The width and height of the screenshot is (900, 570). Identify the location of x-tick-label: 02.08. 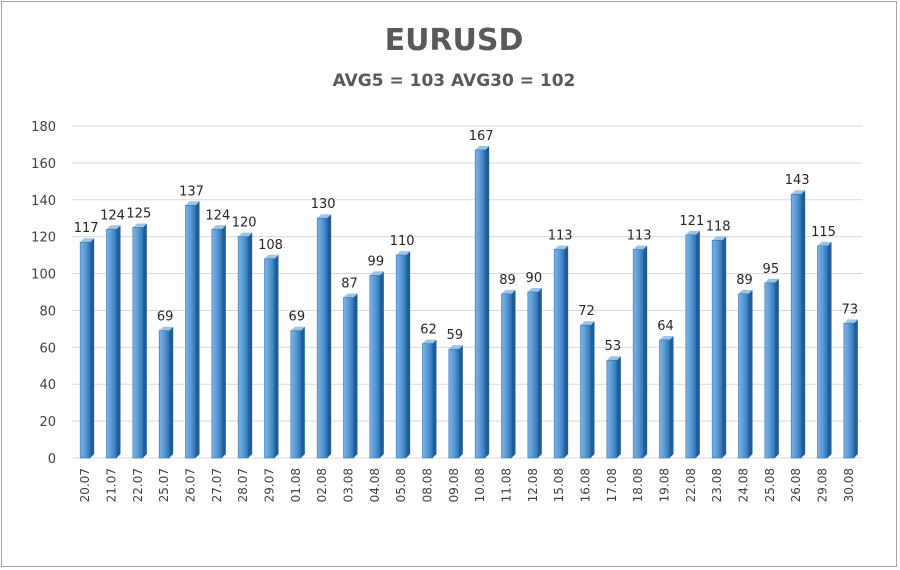
(322, 485).